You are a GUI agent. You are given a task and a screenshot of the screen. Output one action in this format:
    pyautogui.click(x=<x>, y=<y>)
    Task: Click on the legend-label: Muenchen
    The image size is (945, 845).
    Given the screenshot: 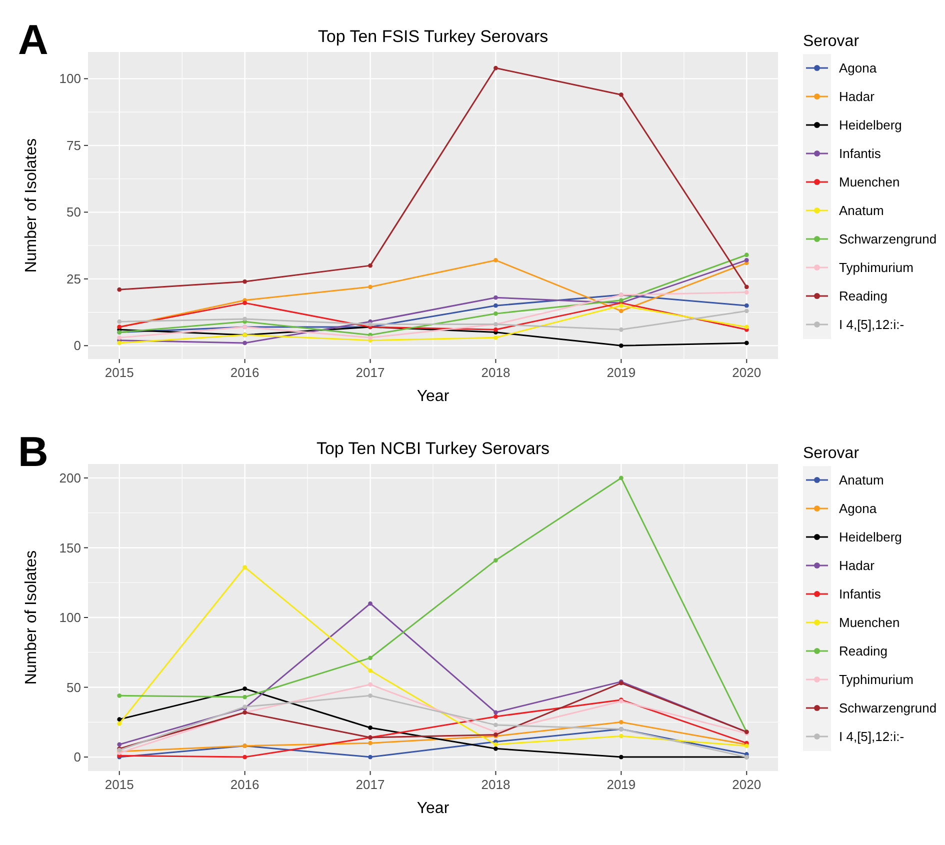 What is the action you would take?
    pyautogui.click(x=869, y=622)
    